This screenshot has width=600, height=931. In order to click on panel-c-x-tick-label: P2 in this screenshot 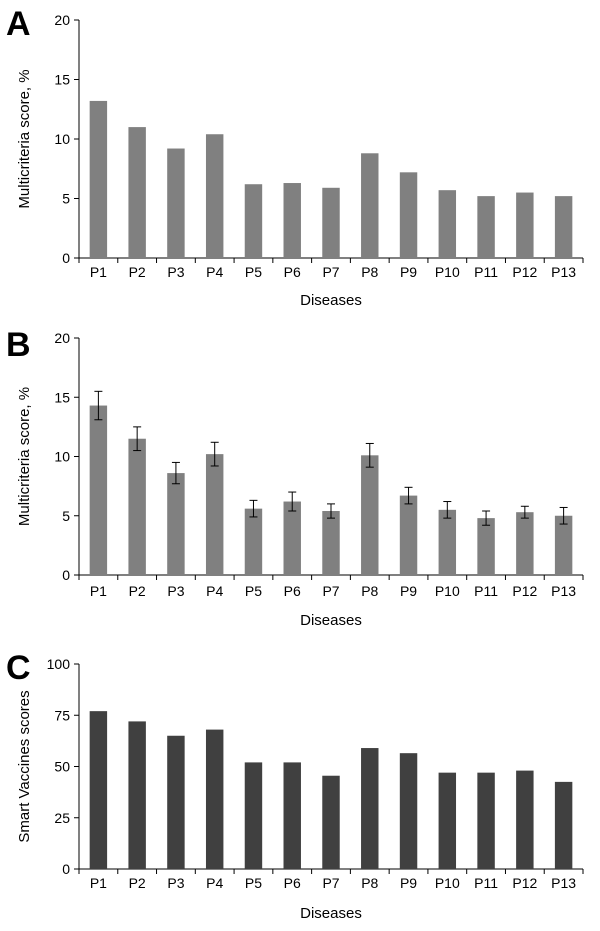, I will do `click(137, 883)`.